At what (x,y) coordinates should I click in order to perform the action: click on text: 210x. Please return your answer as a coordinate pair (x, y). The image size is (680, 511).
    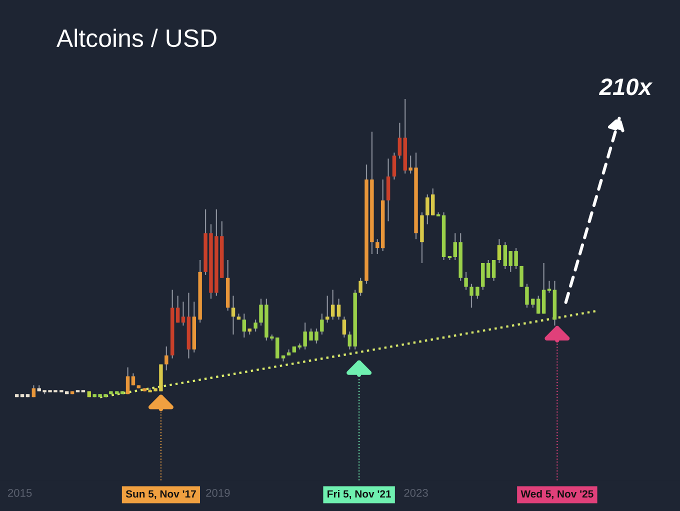
    Looking at the image, I should click on (625, 87).